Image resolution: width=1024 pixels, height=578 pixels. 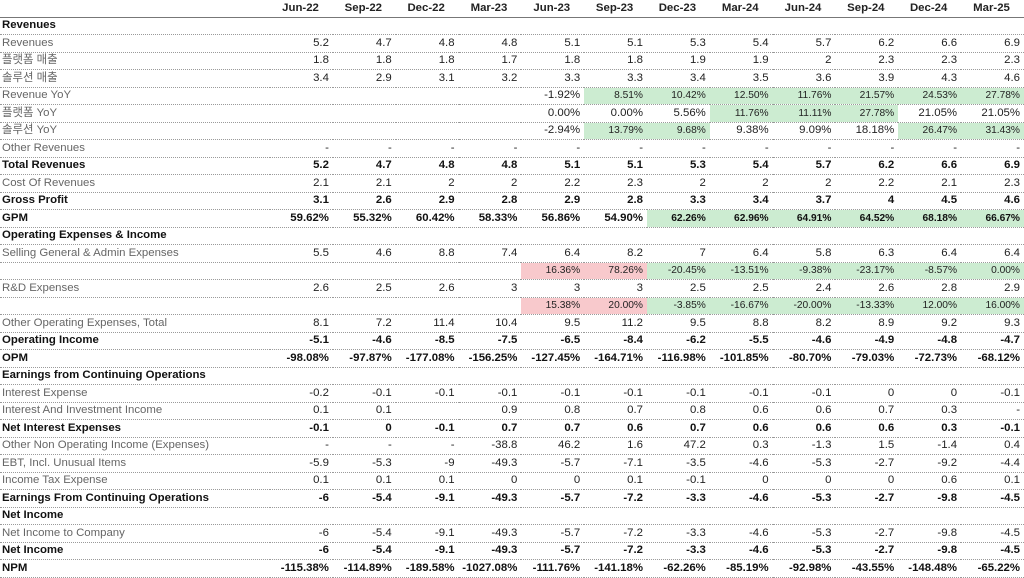 What do you see at coordinates (741, 183) in the screenshot?
I see `table-cell: 2` at bounding box center [741, 183].